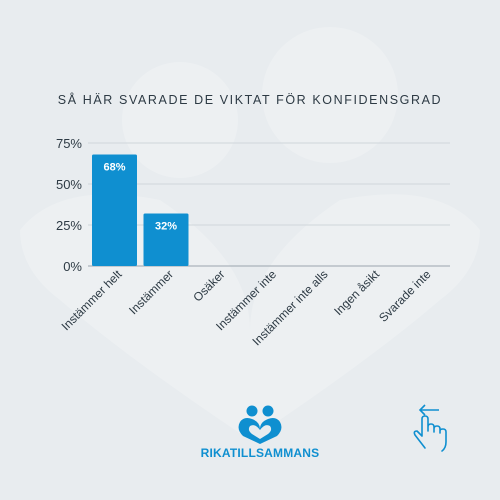 The height and width of the screenshot is (500, 500). I want to click on brand-logo: RIKATILLSAMMANS, so click(260, 432).